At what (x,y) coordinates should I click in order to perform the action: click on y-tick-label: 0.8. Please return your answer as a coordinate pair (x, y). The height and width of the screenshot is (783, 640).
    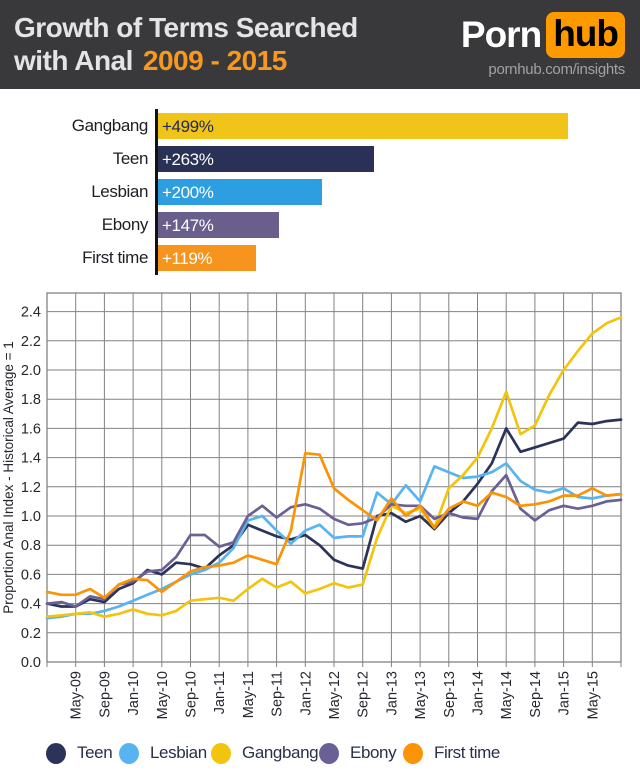
    Looking at the image, I should click on (31, 546).